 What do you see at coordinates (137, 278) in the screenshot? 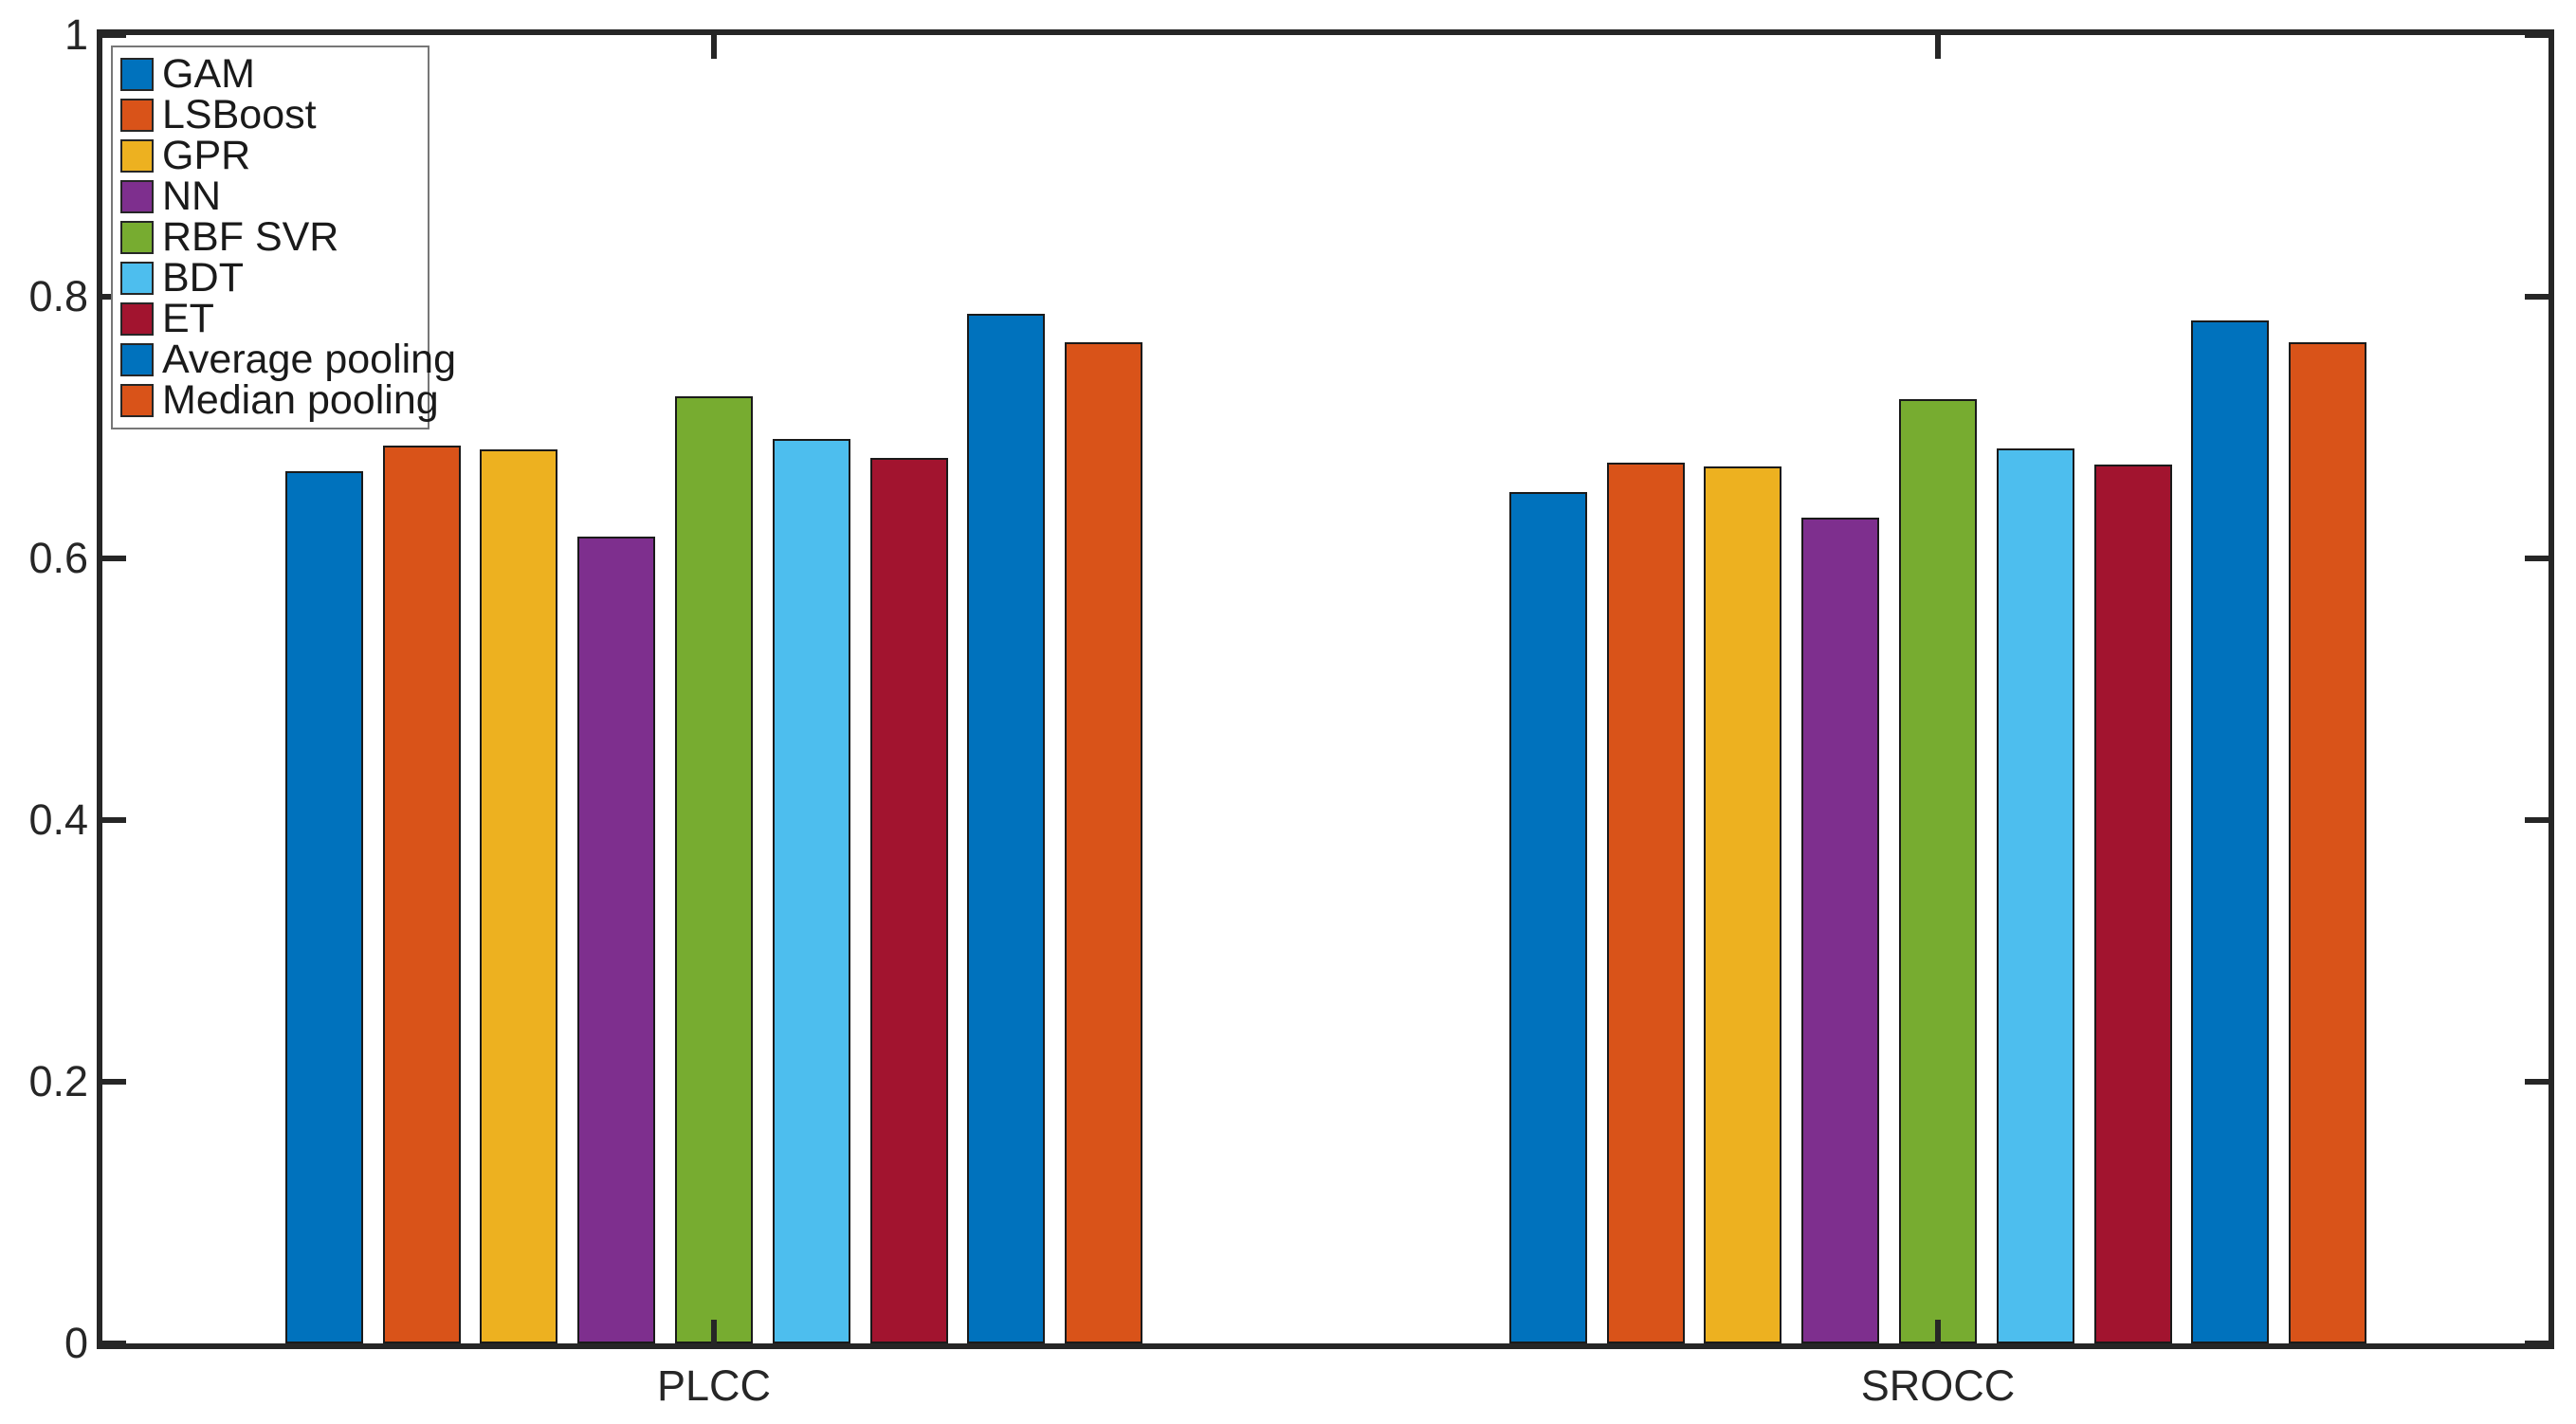
I see `legend-swatch-bdt` at bounding box center [137, 278].